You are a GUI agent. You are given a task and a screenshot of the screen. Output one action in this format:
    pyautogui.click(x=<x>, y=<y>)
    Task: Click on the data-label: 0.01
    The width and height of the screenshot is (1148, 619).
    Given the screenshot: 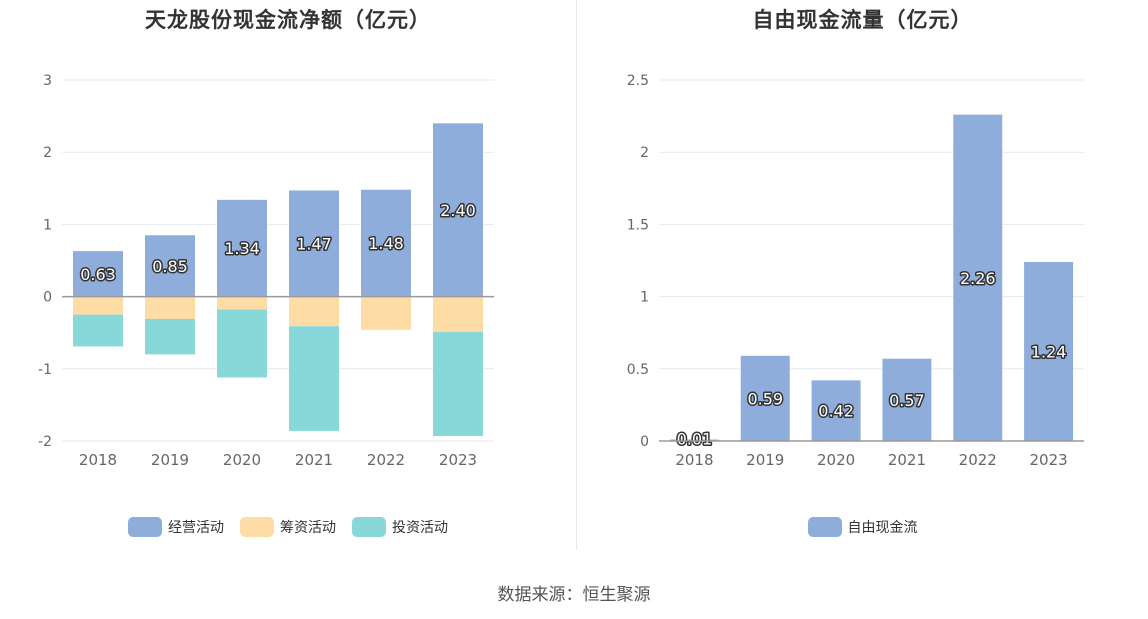 What is the action you would take?
    pyautogui.click(x=695, y=438)
    